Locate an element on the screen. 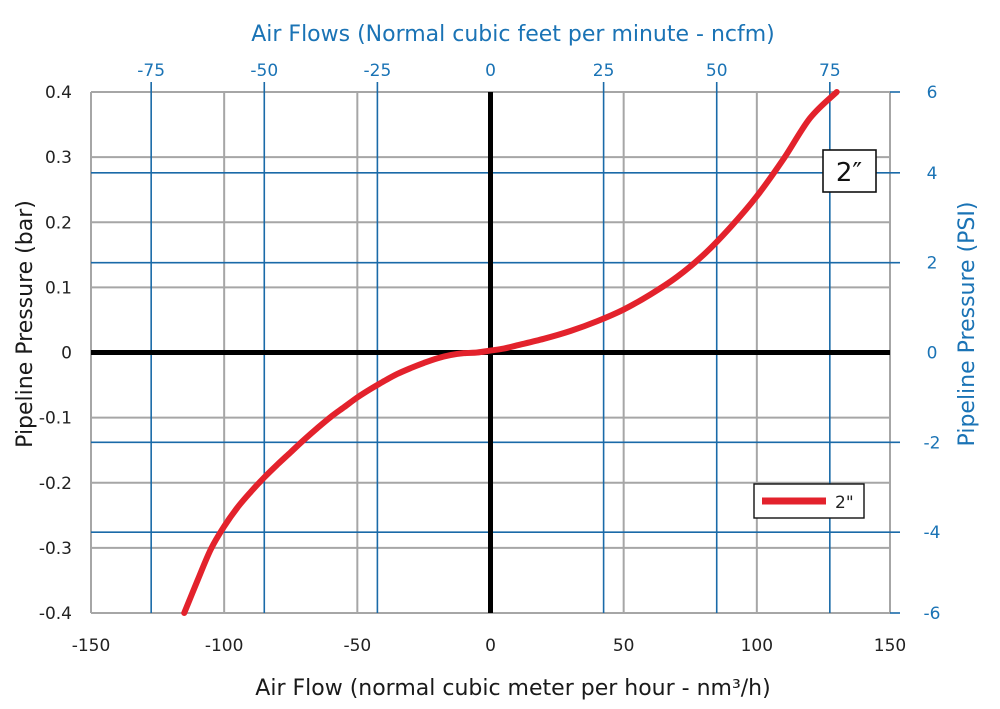  x2-tick-label: 50 is located at coordinates (717, 71).